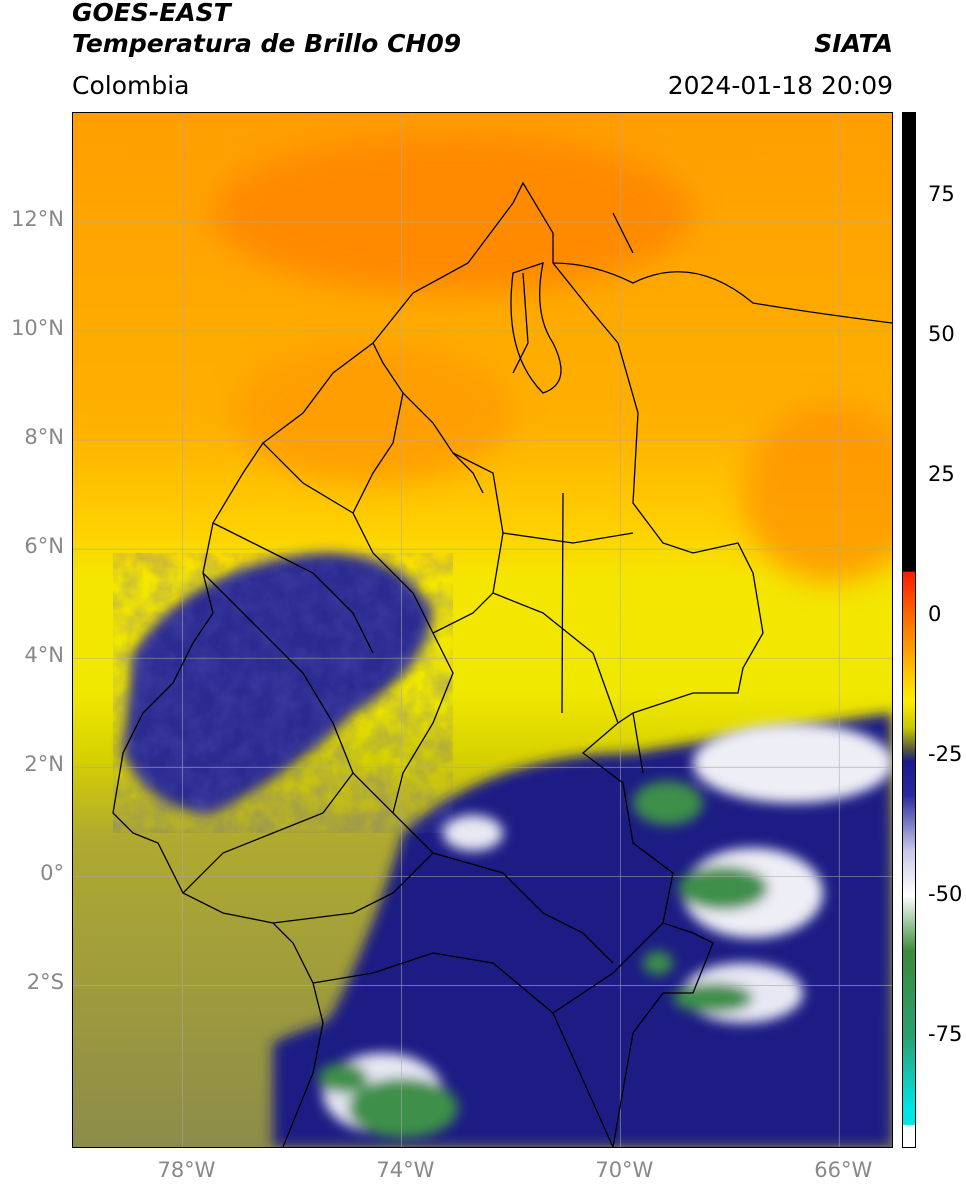  Describe the element at coordinates (151, 13) in the screenshot. I see `satellite-title: GOES-EAST` at that location.